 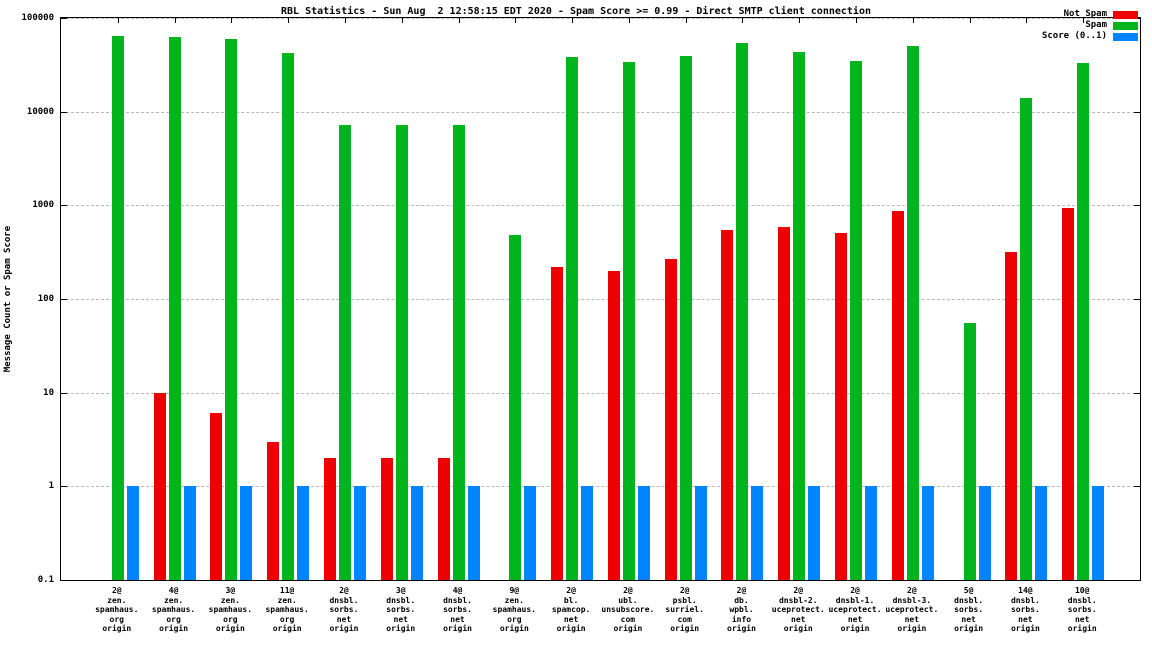 What do you see at coordinates (741, 609) in the screenshot?
I see `x-tick-label: 2@ db. wpbl. info origin` at bounding box center [741, 609].